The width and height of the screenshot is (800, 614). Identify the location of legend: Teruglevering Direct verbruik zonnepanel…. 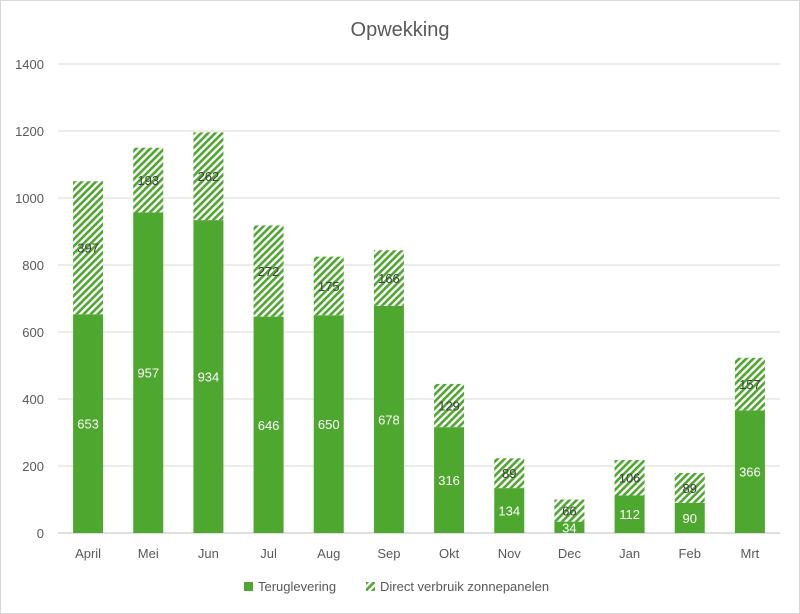
(396, 586).